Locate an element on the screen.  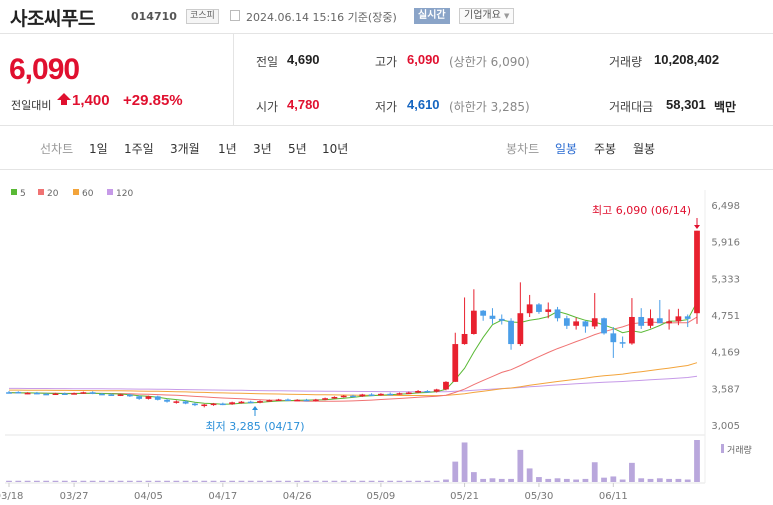
y-tick-labels: 6,498 5,916 5,333 4,751 4,169 3,587 3,005 is located at coordinates (725, 316).